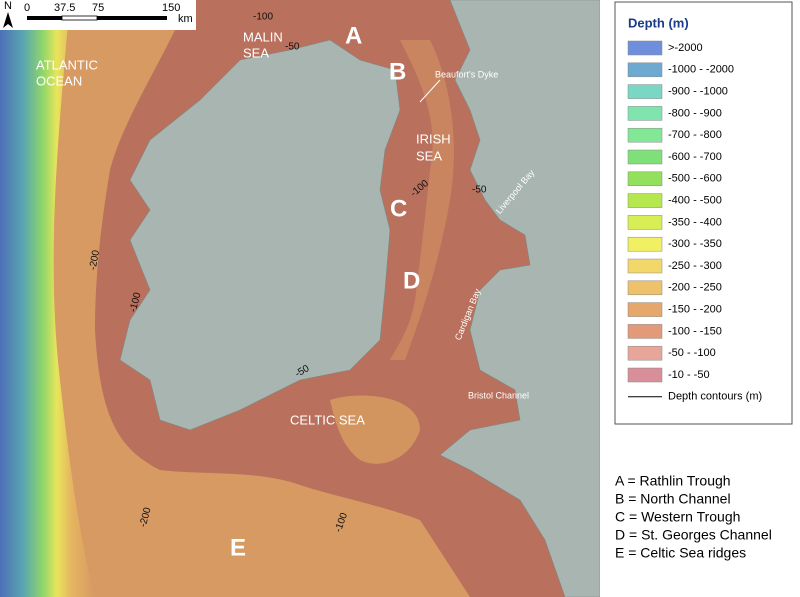 The width and height of the screenshot is (800, 597). What do you see at coordinates (695, 113) in the screenshot?
I see `legend-label: -800 - -900` at bounding box center [695, 113].